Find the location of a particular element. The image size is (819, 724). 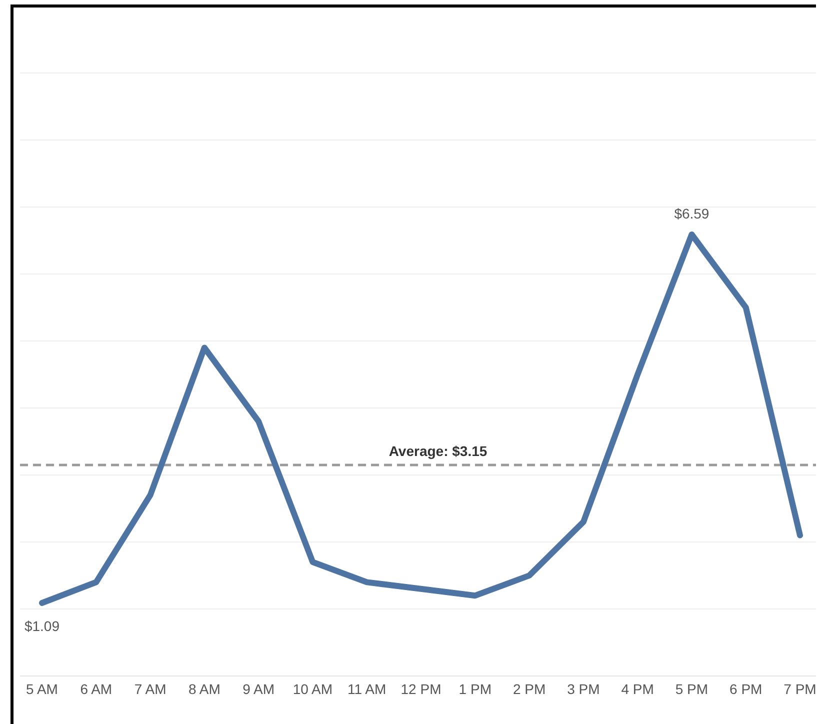

x-tick-label: 11 AM is located at coordinates (367, 688).